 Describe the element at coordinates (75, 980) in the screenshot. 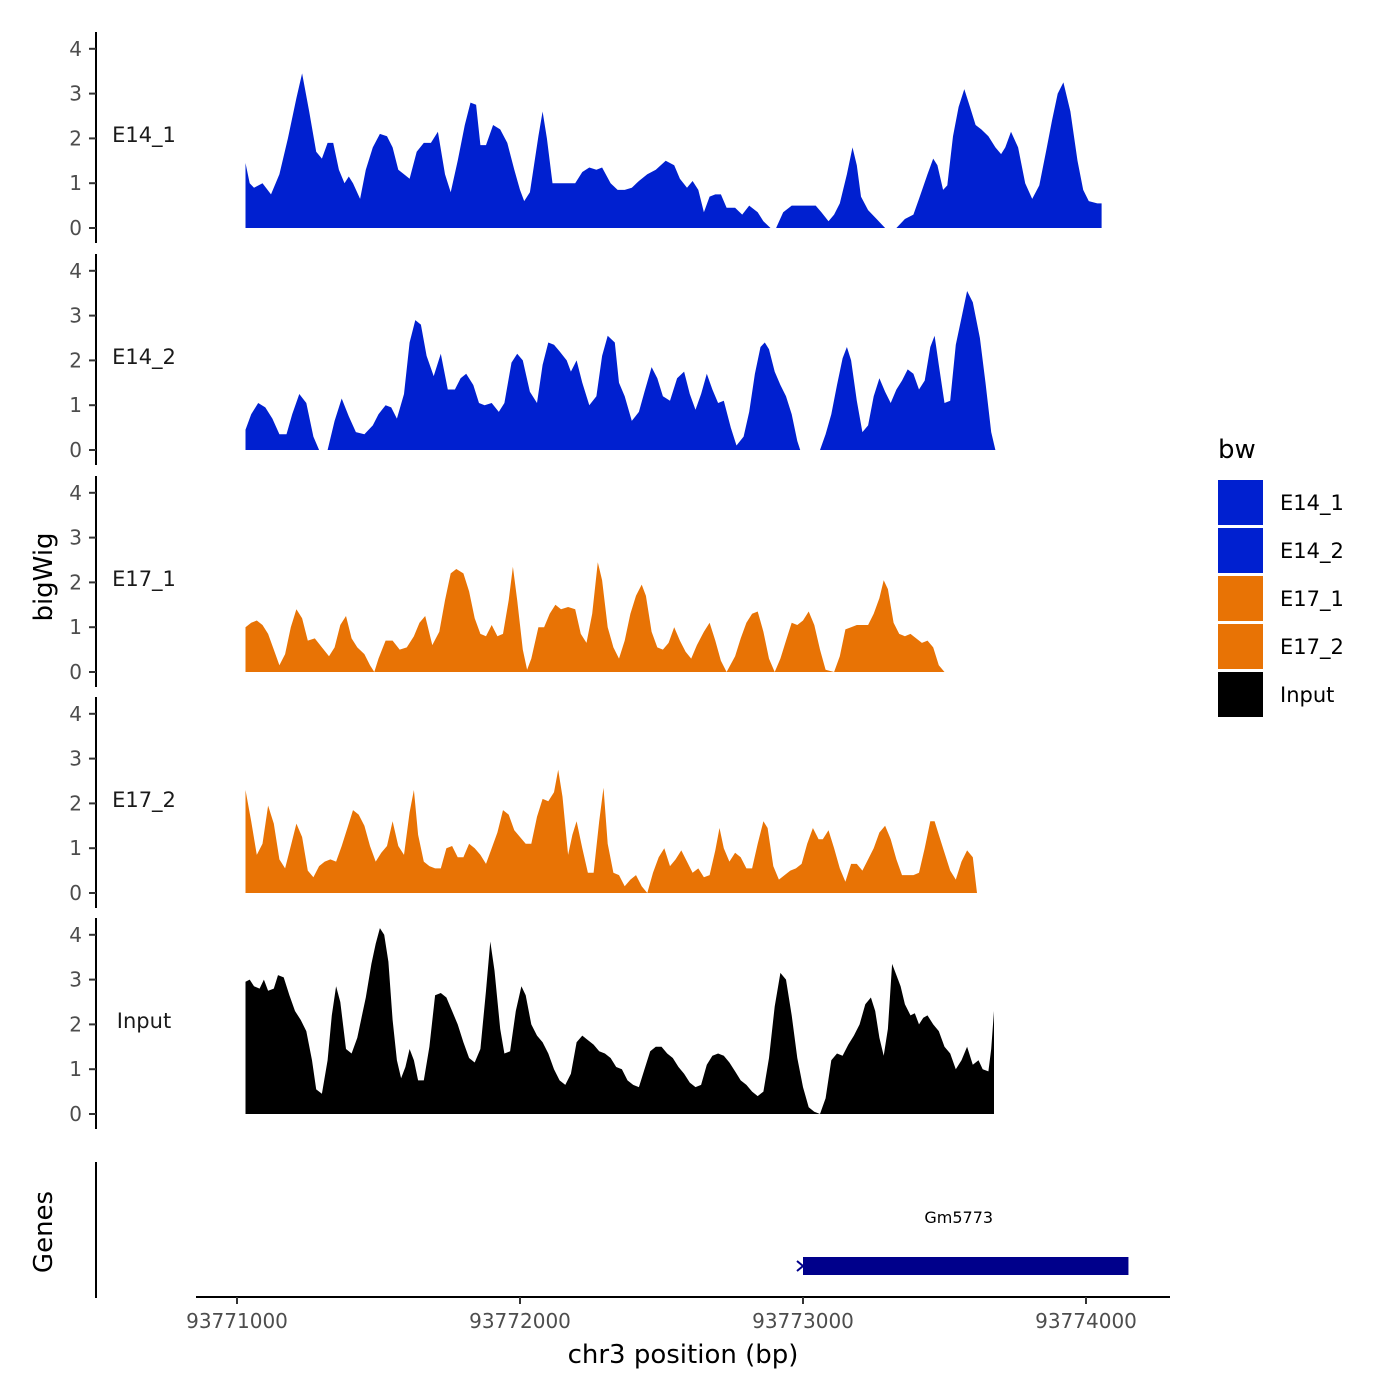

I see `y-tick-label-Input-3: 3` at that location.